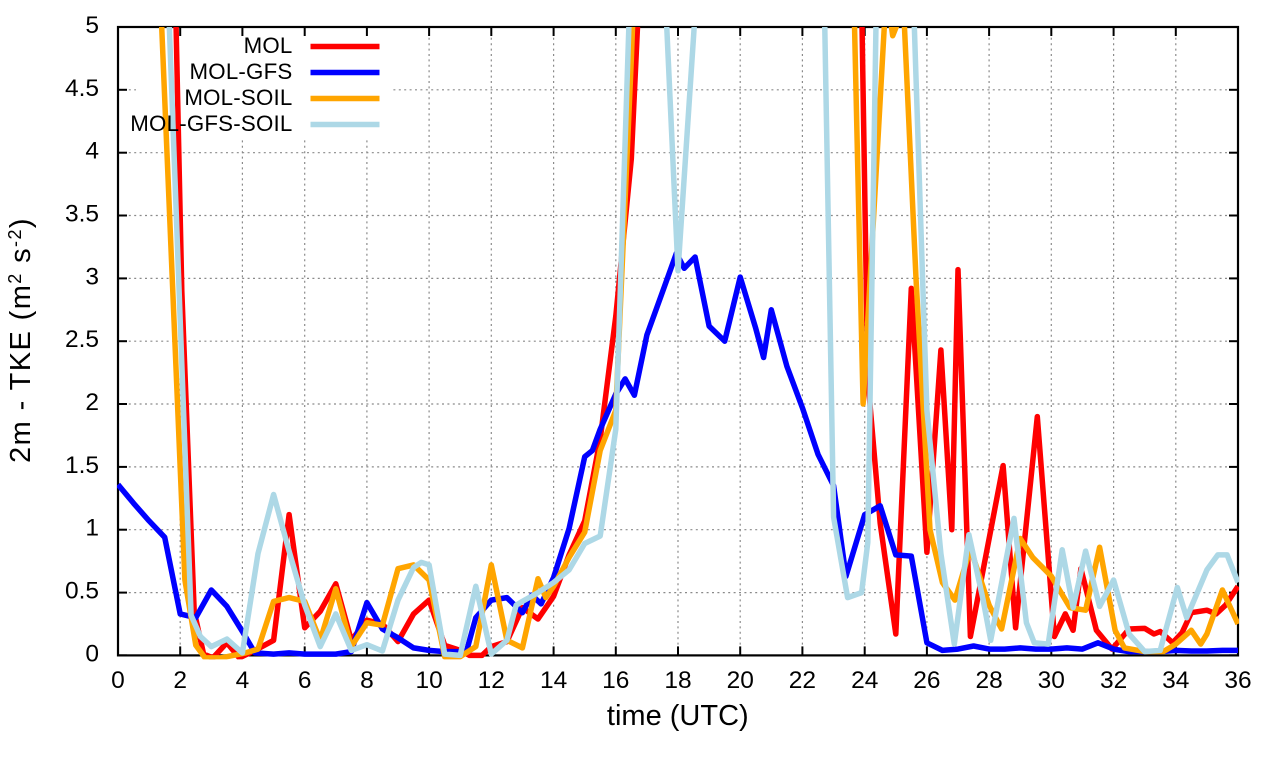 This screenshot has width=1280, height=760. What do you see at coordinates (1051, 680) in the screenshot?
I see `svg-text: 30` at bounding box center [1051, 680].